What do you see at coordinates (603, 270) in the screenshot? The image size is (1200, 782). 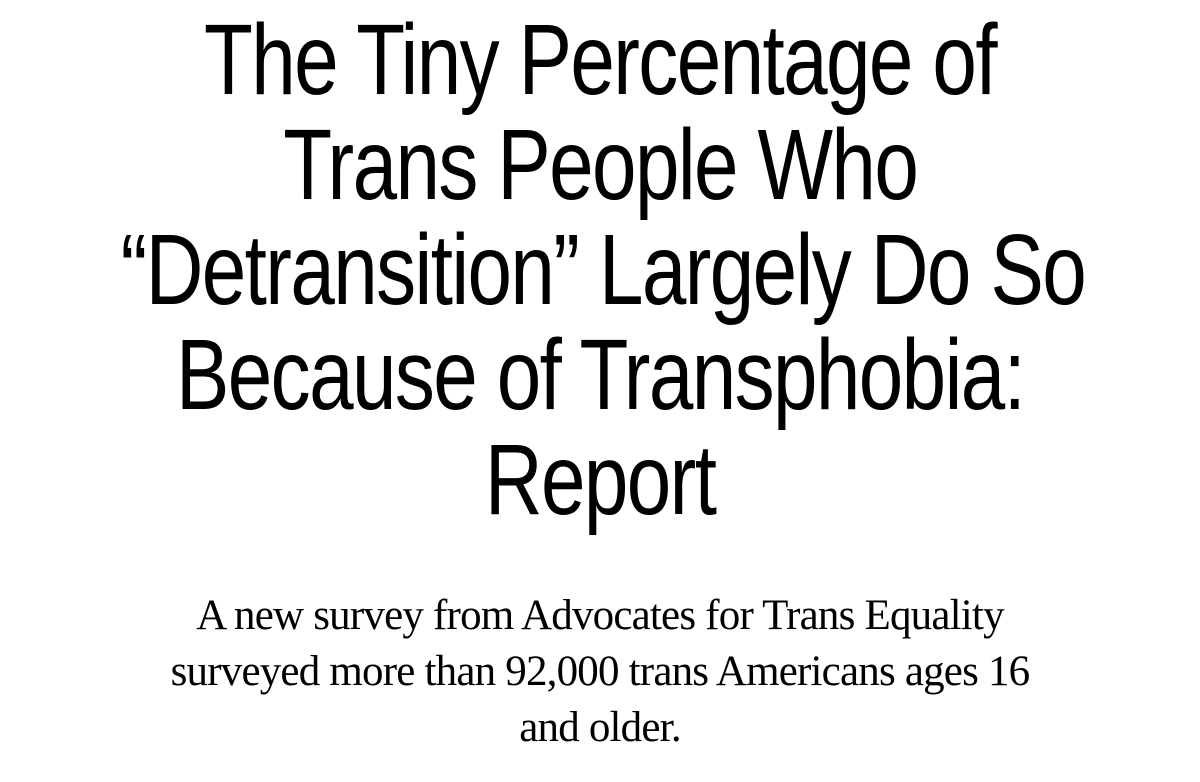 I see `line-text: “Detransition” Largely Do So` at bounding box center [603, 270].